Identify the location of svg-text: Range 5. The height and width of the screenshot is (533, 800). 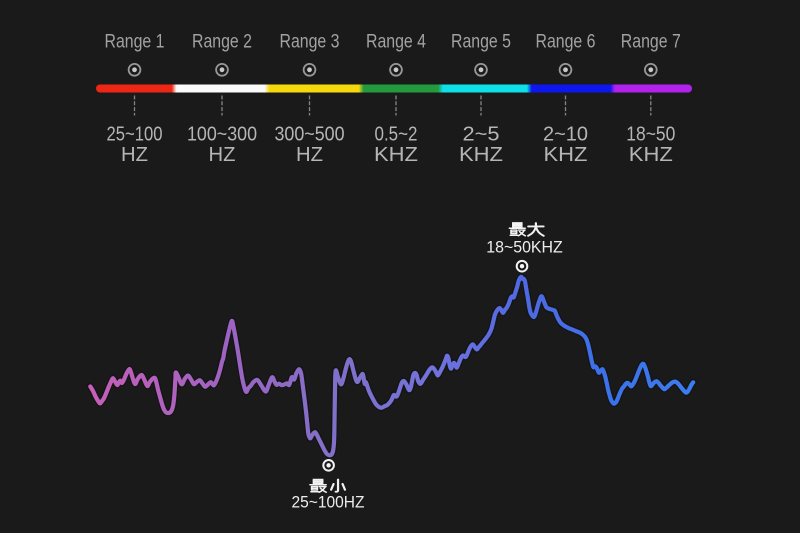
(481, 41).